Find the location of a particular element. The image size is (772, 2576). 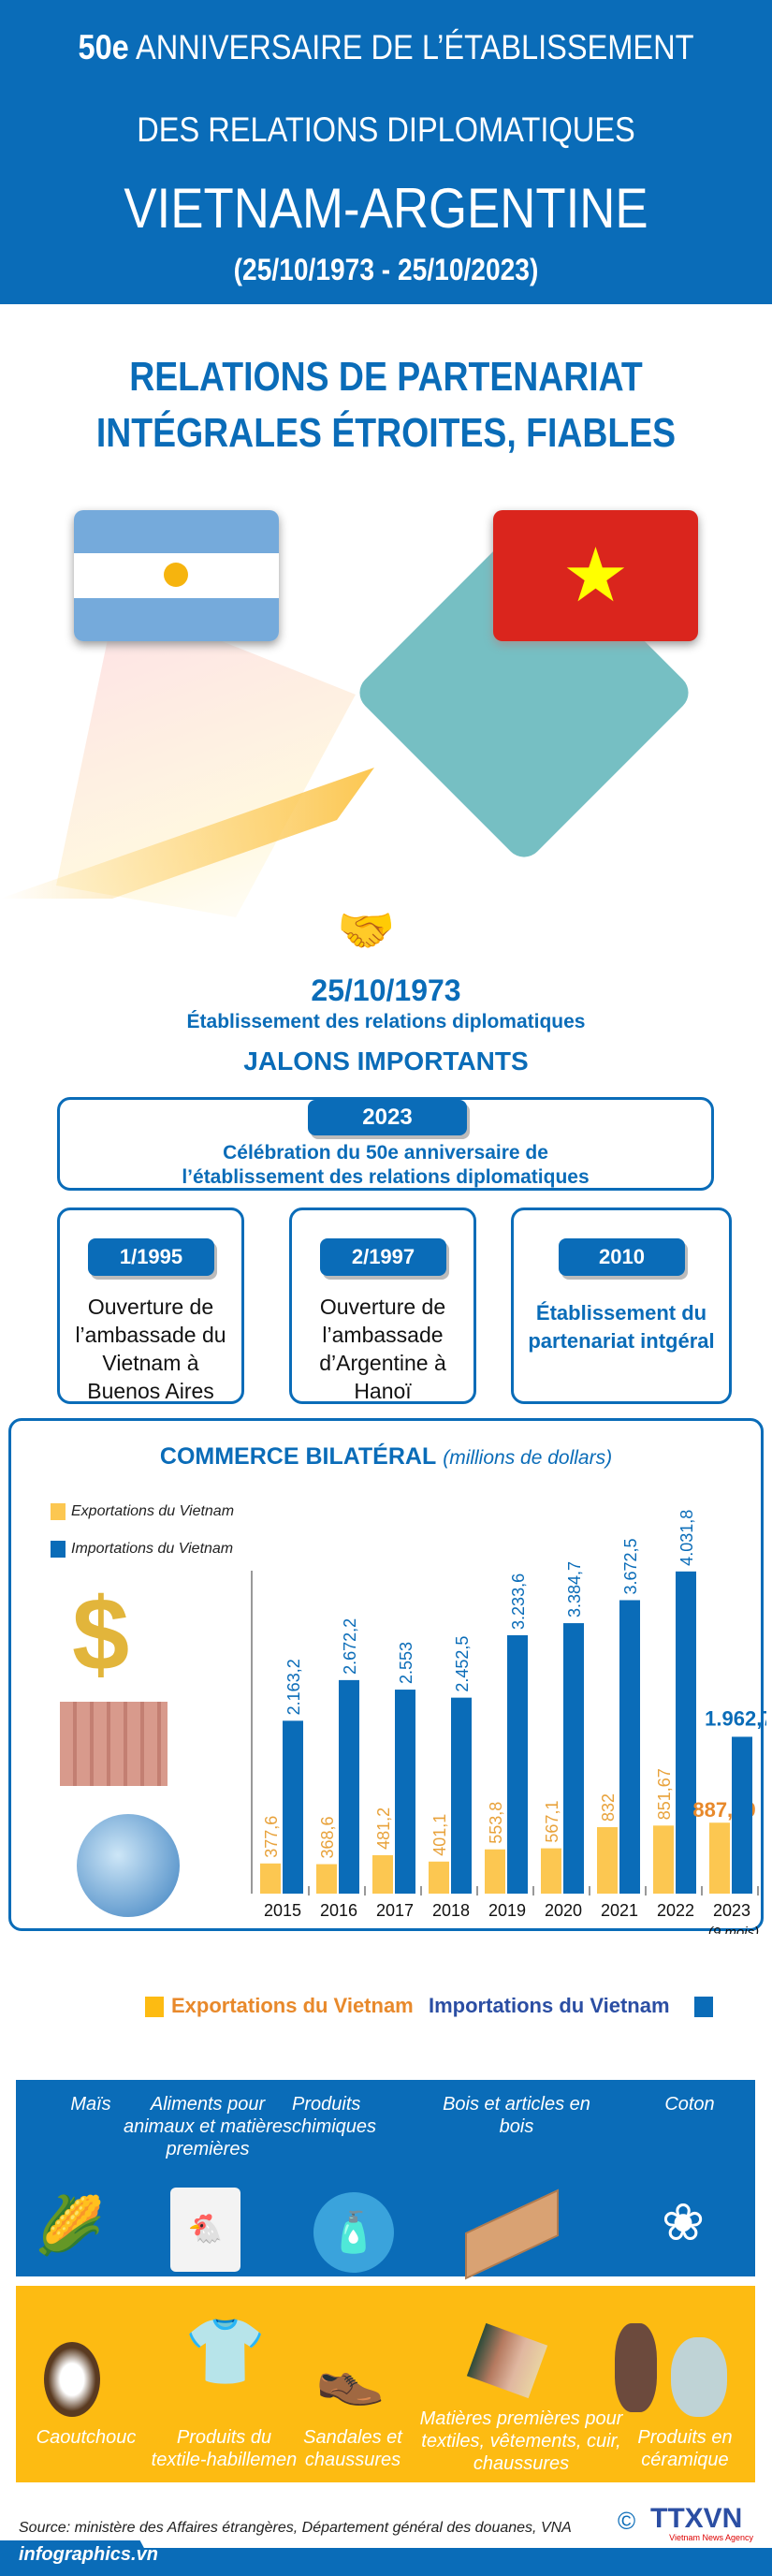

product-label: Maïs is located at coordinates (90, 2104).